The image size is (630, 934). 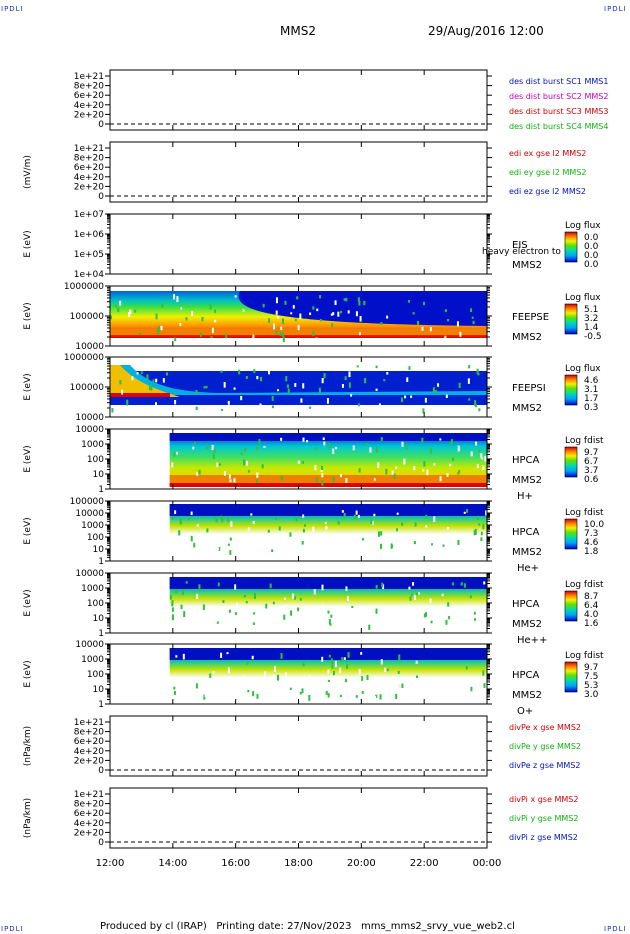 What do you see at coordinates (547, 191) in the screenshot?
I see `legend-entry: edi ez gse l2 MMS2` at bounding box center [547, 191].